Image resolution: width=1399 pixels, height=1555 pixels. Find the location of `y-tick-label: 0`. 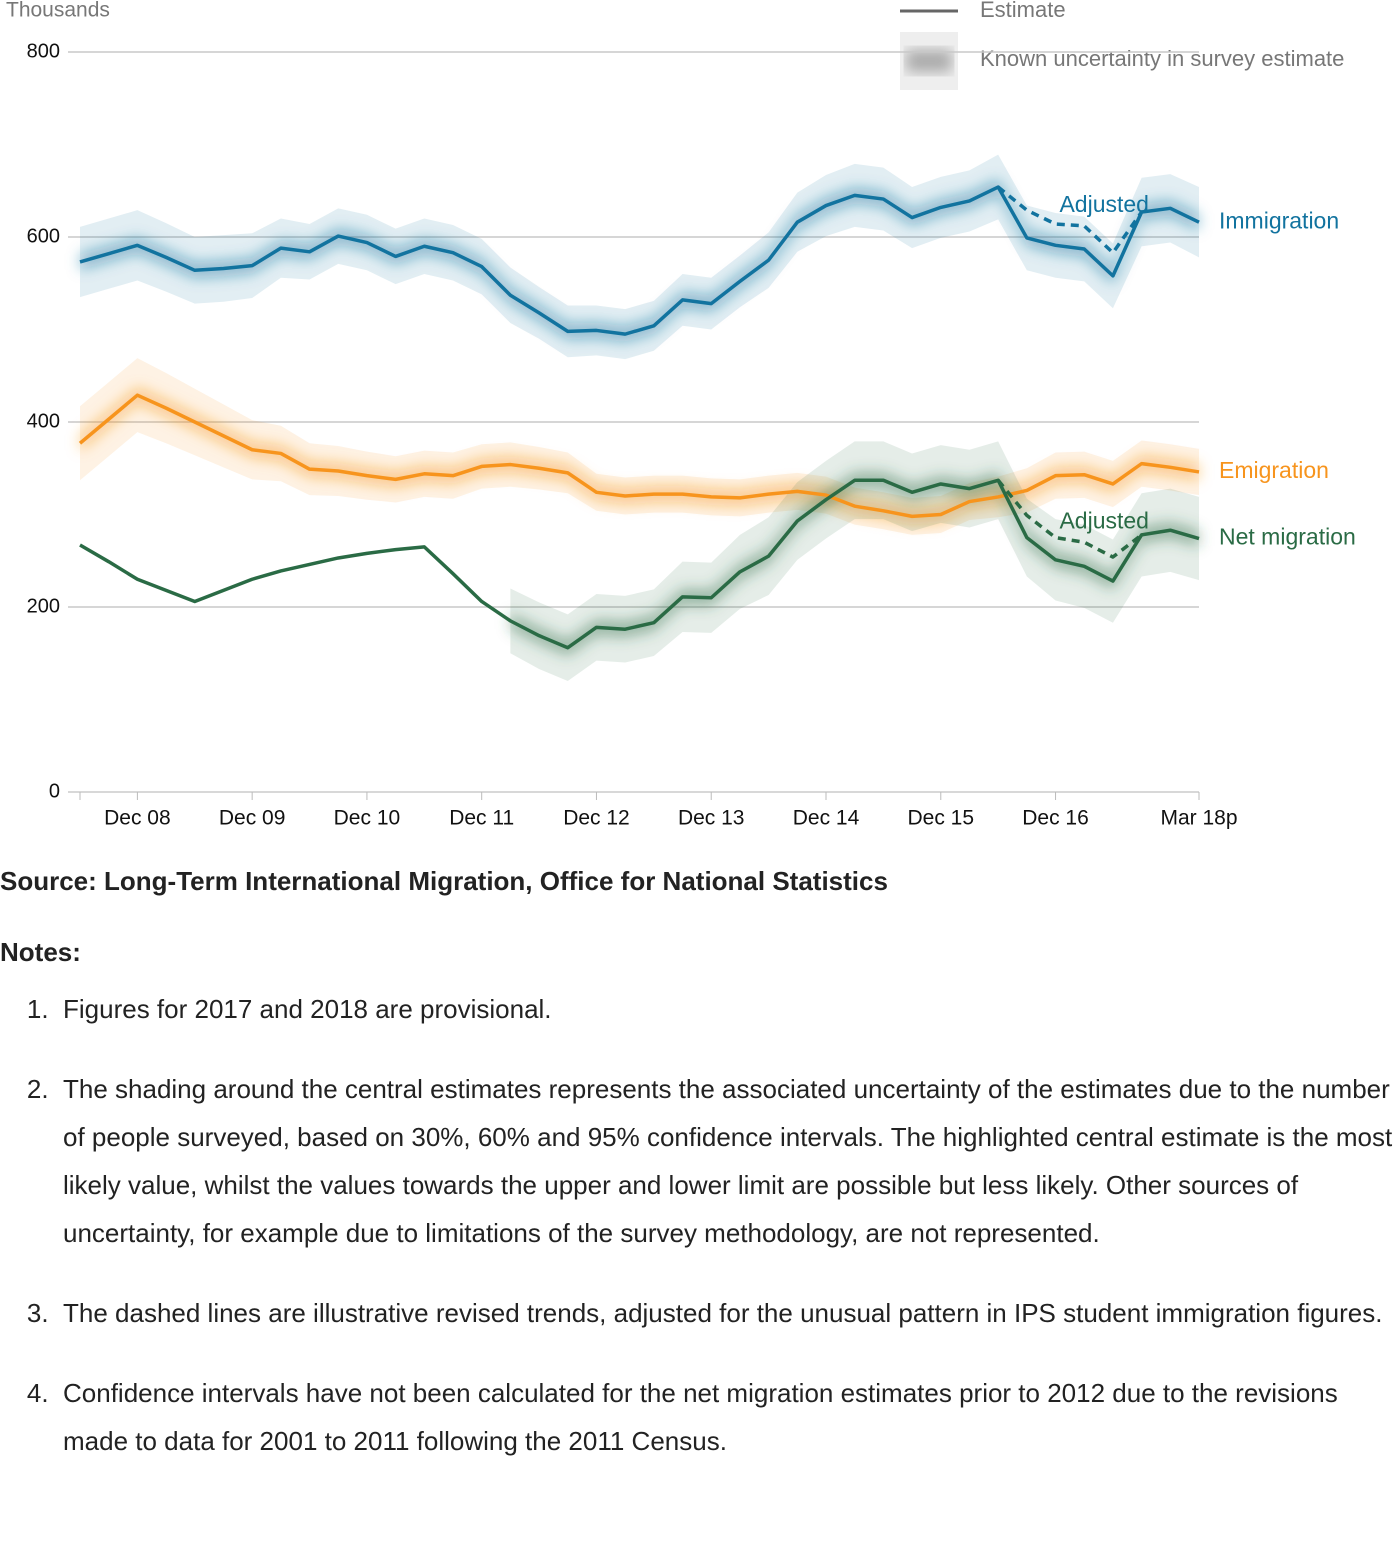

y-tick-label: 0 is located at coordinates (54, 791).